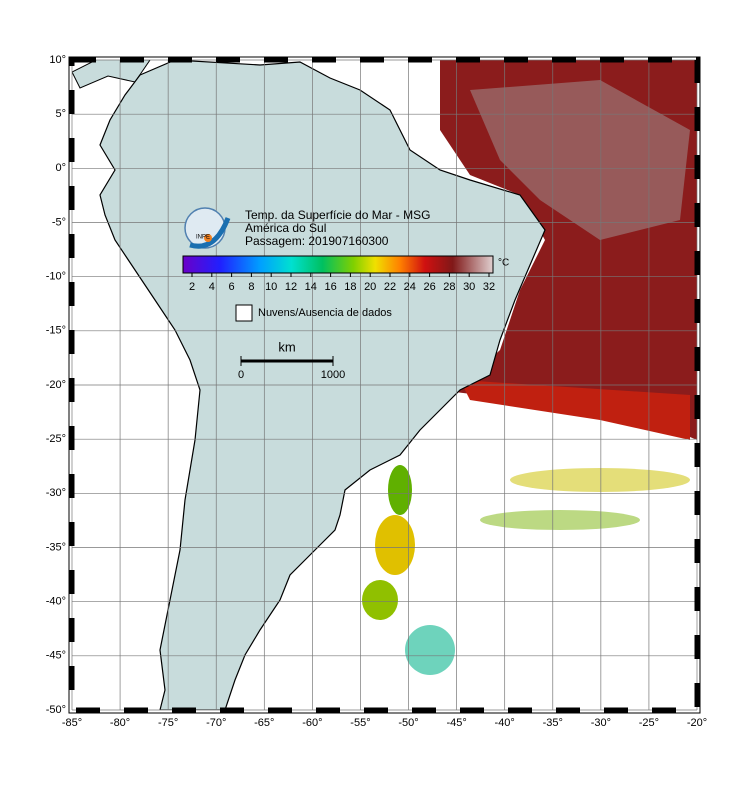  I want to click on y-tick-label: -10°, so click(56, 277).